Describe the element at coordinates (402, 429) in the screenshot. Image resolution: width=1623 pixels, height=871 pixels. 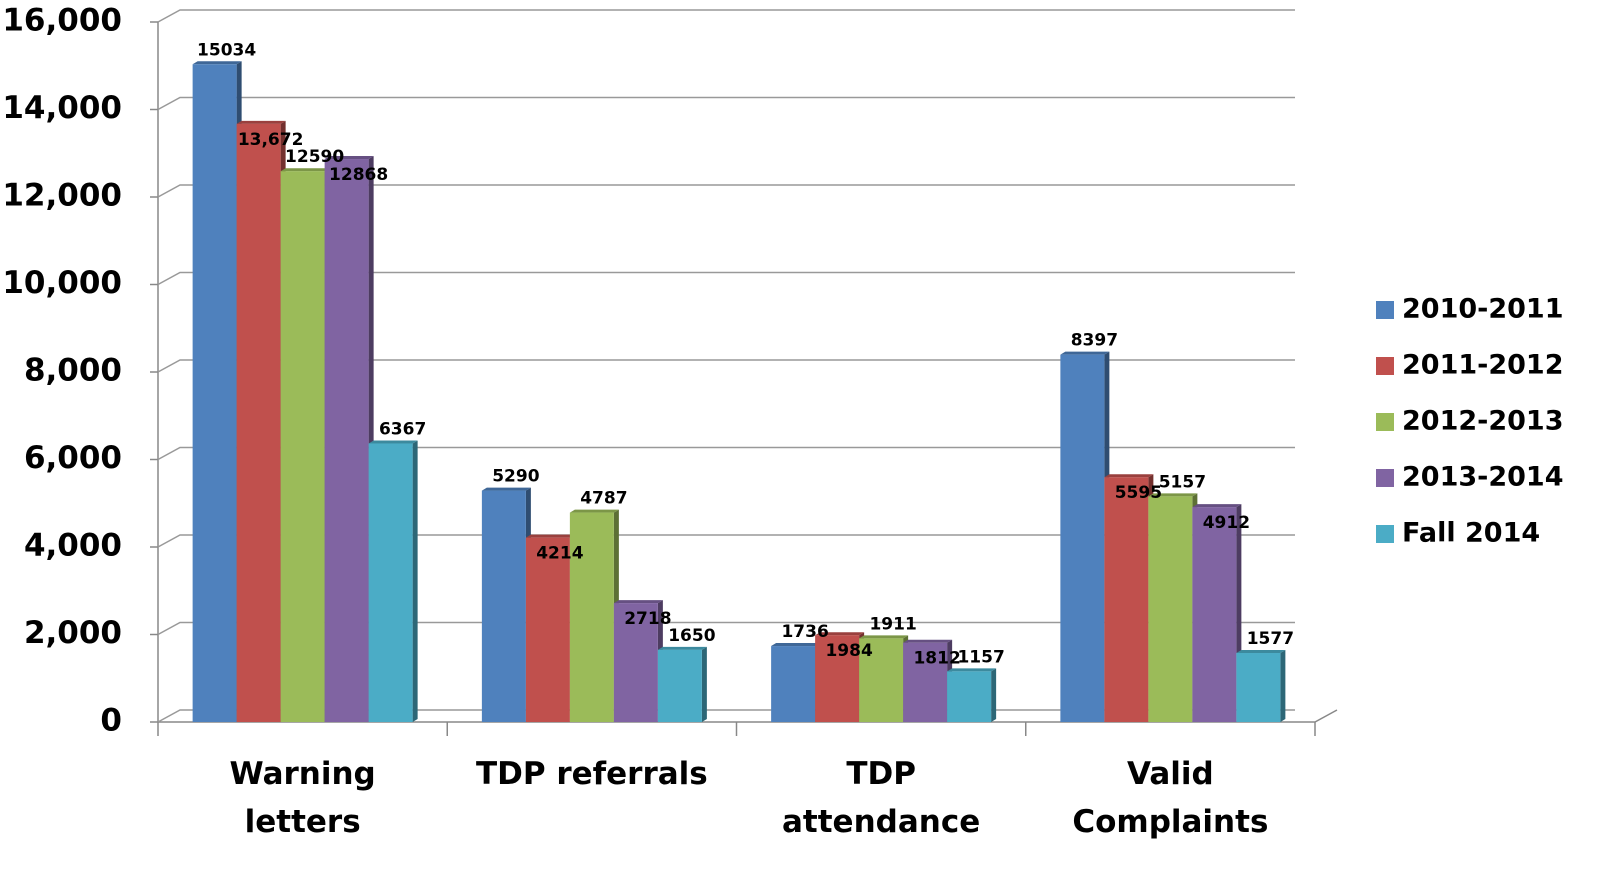
I see `data-label: 6367` at that location.